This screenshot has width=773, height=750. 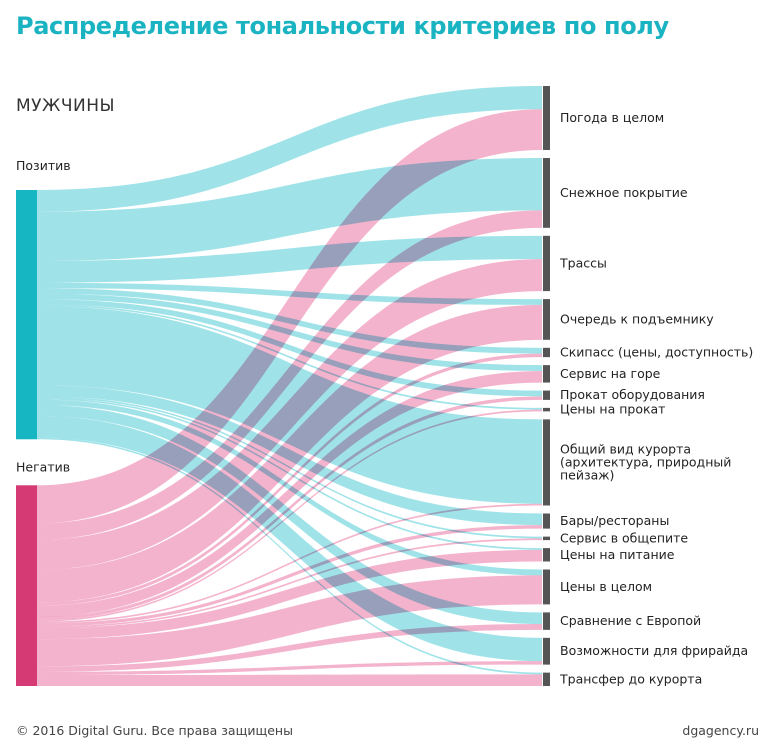 I want to click on target-label-line: Погода в целом, so click(x=612, y=117).